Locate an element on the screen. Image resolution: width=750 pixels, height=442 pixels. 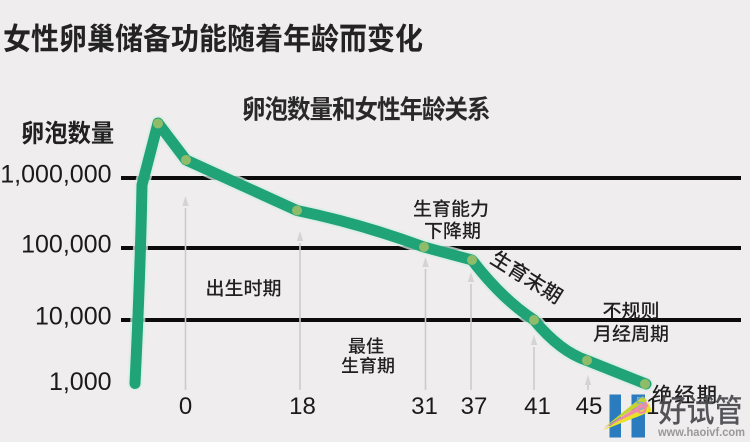
svg-text: 5 is located at coordinates (641, 404).